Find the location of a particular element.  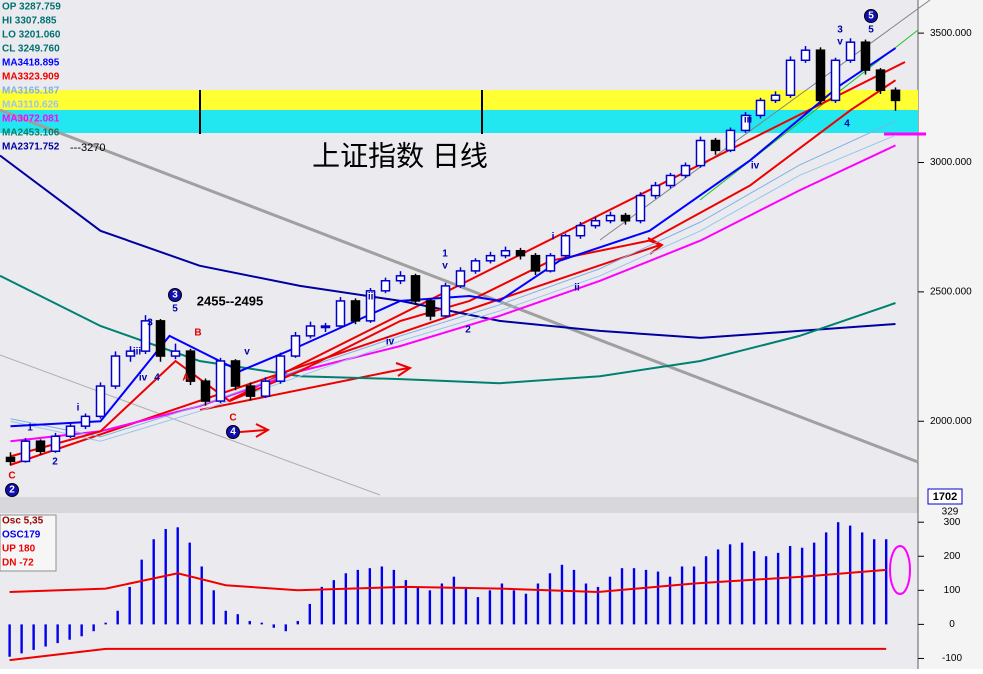

value-tag: 1702 is located at coordinates (945, 497).